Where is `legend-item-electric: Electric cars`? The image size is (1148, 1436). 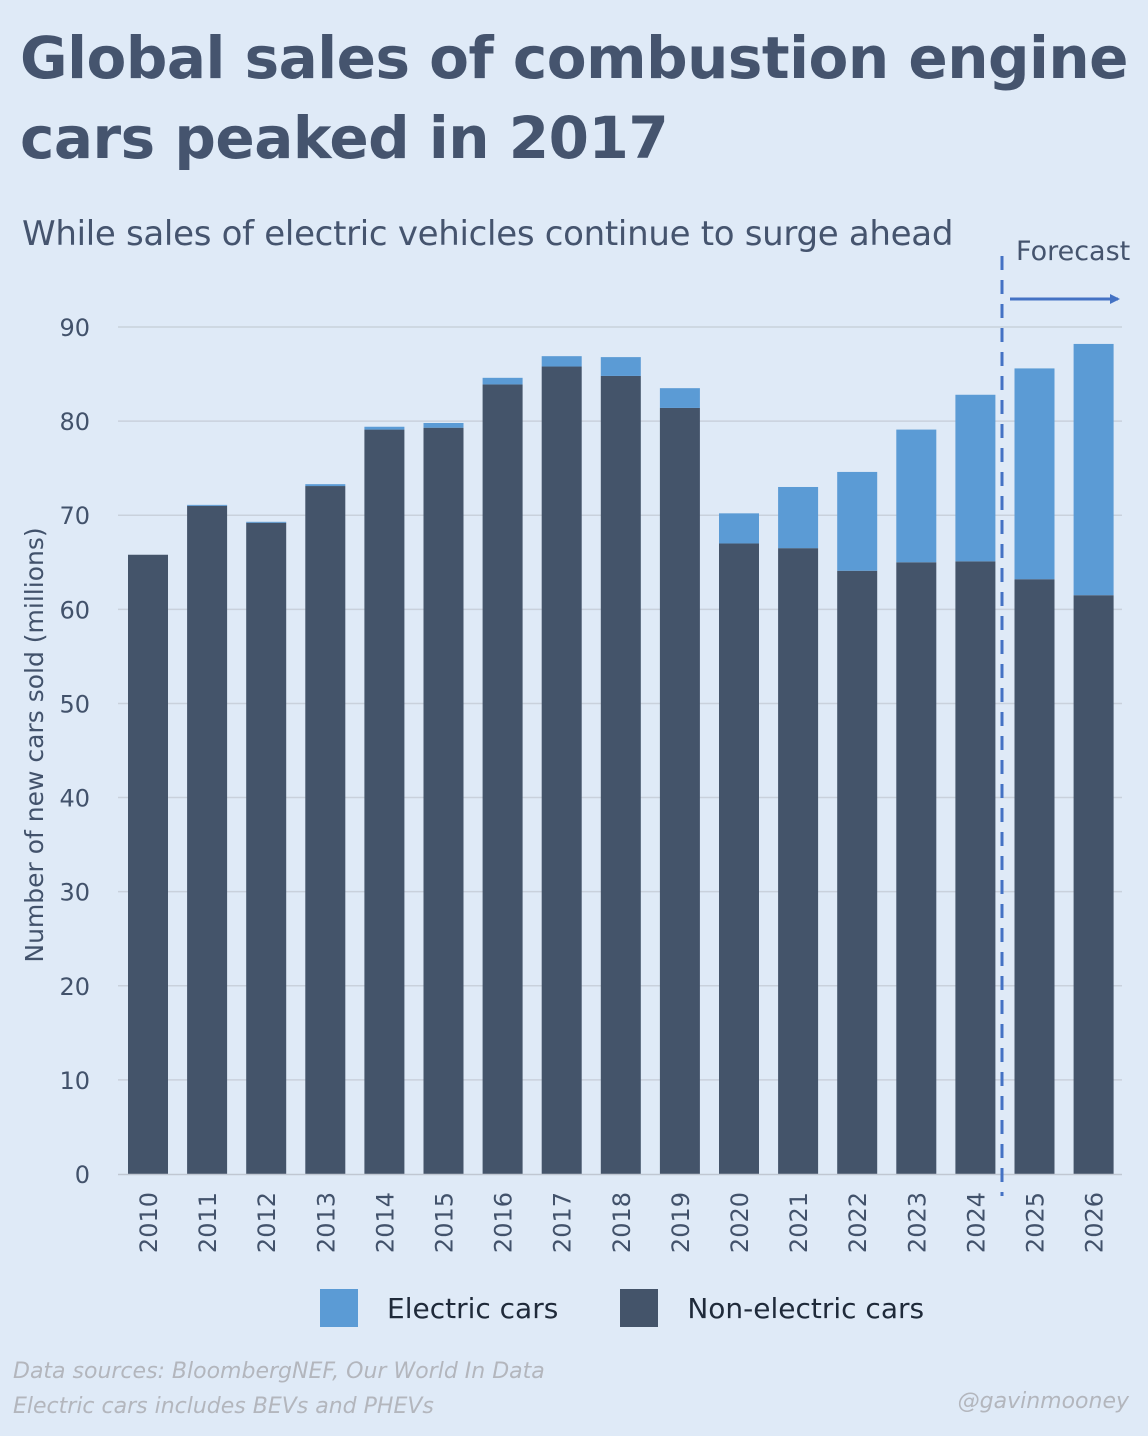 legend-item-electric: Electric cars is located at coordinates (439, 1308).